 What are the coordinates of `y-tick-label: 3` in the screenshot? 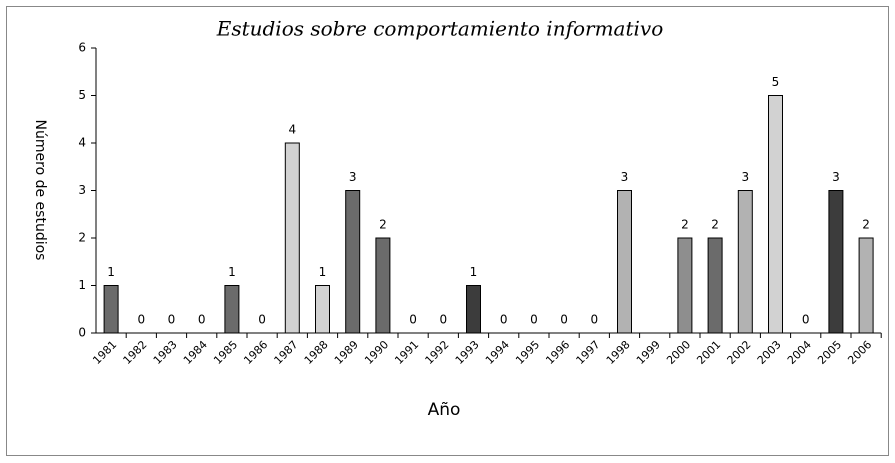 It's located at (82, 190).